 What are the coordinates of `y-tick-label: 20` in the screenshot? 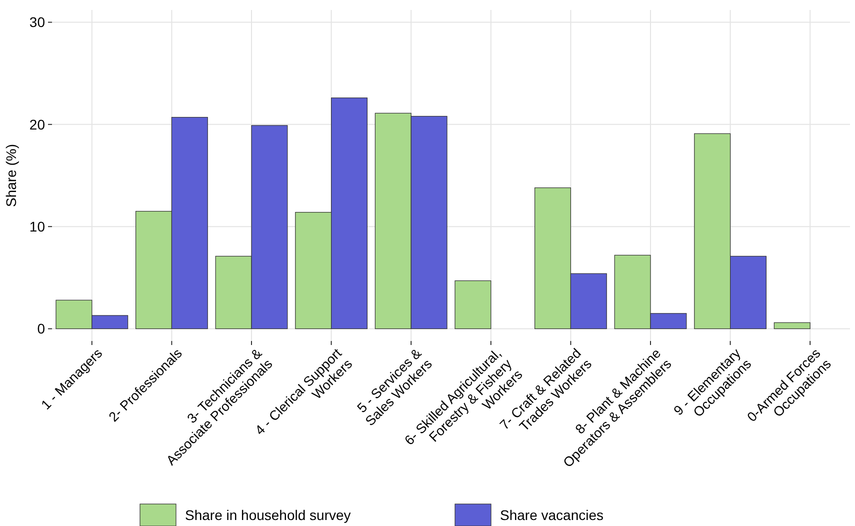 It's located at (37, 124).